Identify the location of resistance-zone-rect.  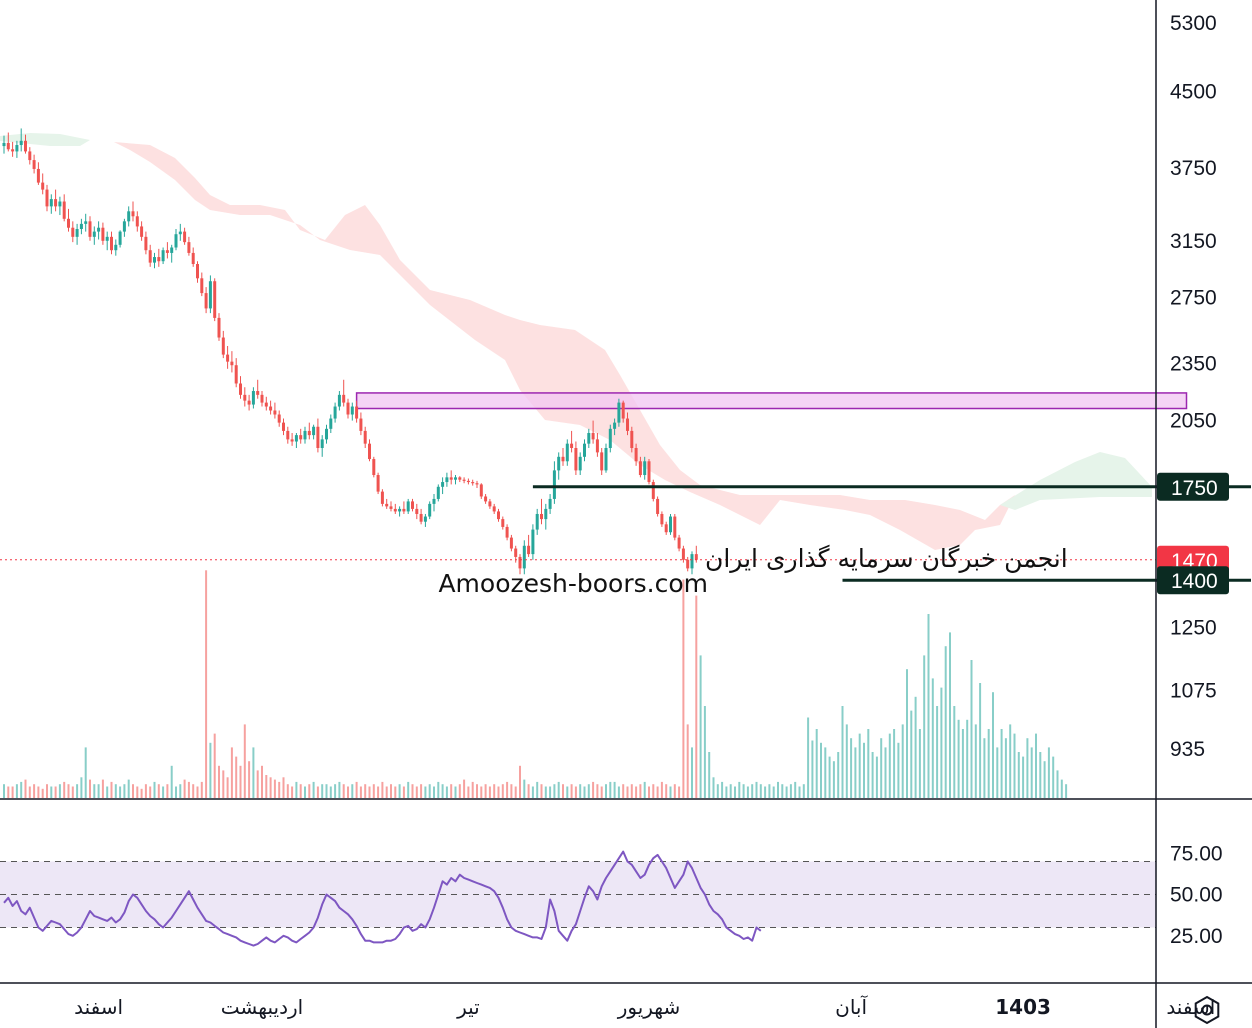
(771, 401).